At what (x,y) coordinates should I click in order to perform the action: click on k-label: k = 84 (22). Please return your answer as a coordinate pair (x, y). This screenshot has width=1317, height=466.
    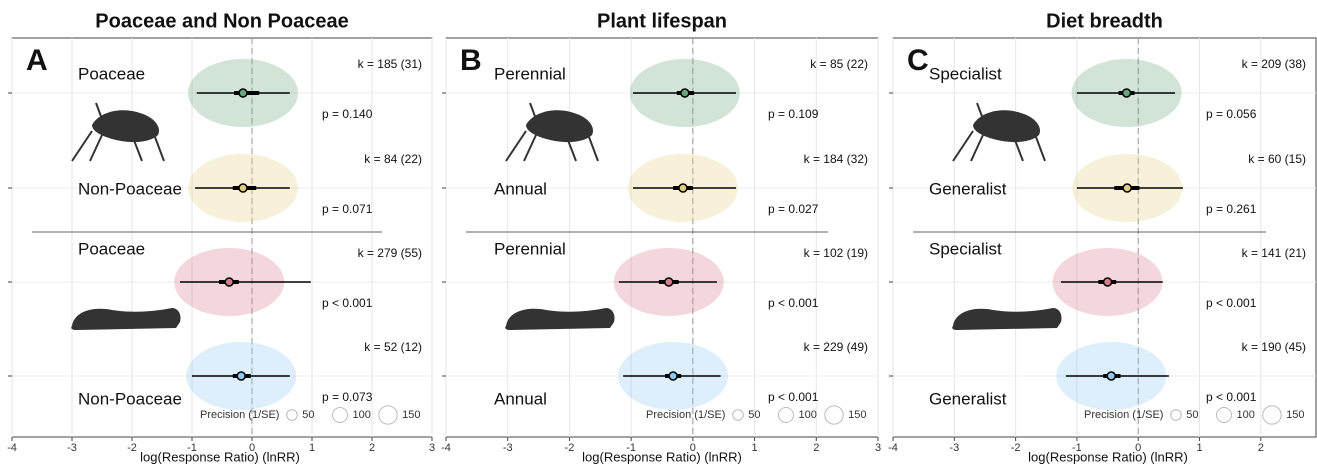
    Looking at the image, I should click on (393, 159).